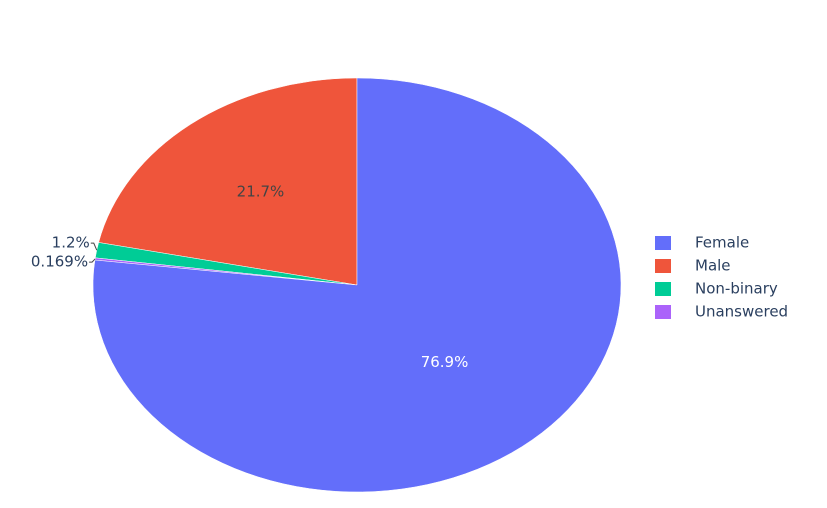 The width and height of the screenshot is (827, 508). I want to click on legend-label: Male, so click(713, 266).